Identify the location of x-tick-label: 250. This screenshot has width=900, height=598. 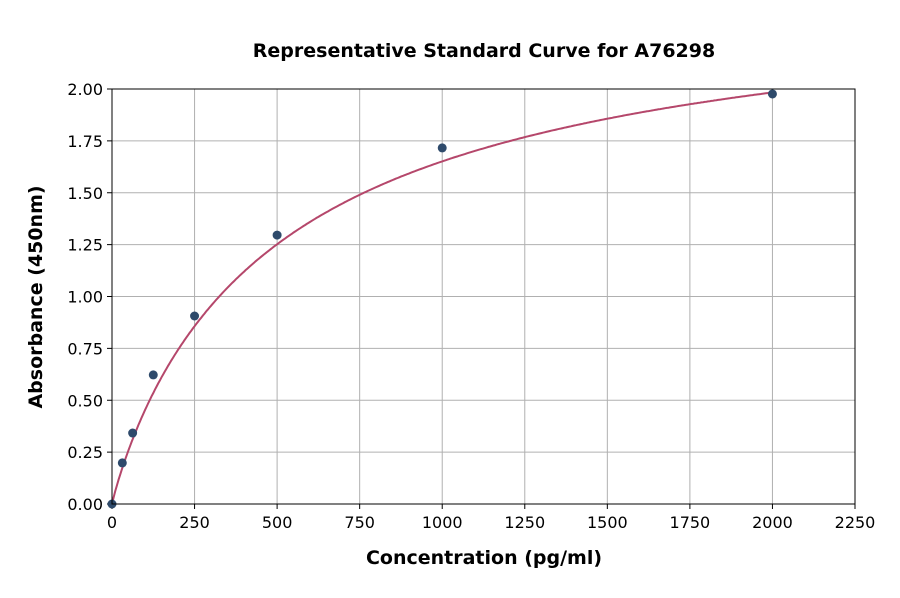
(194, 522).